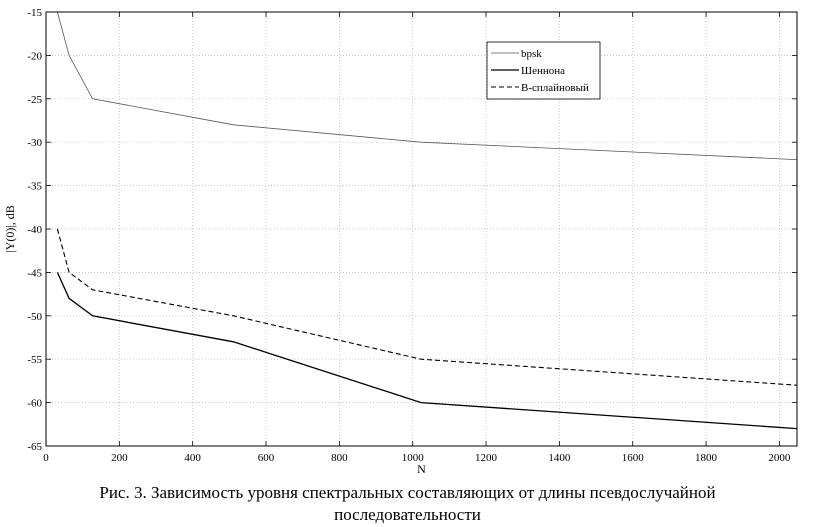  What do you see at coordinates (34, 317) in the screenshot?
I see `y-tick-label: -50` at bounding box center [34, 317].